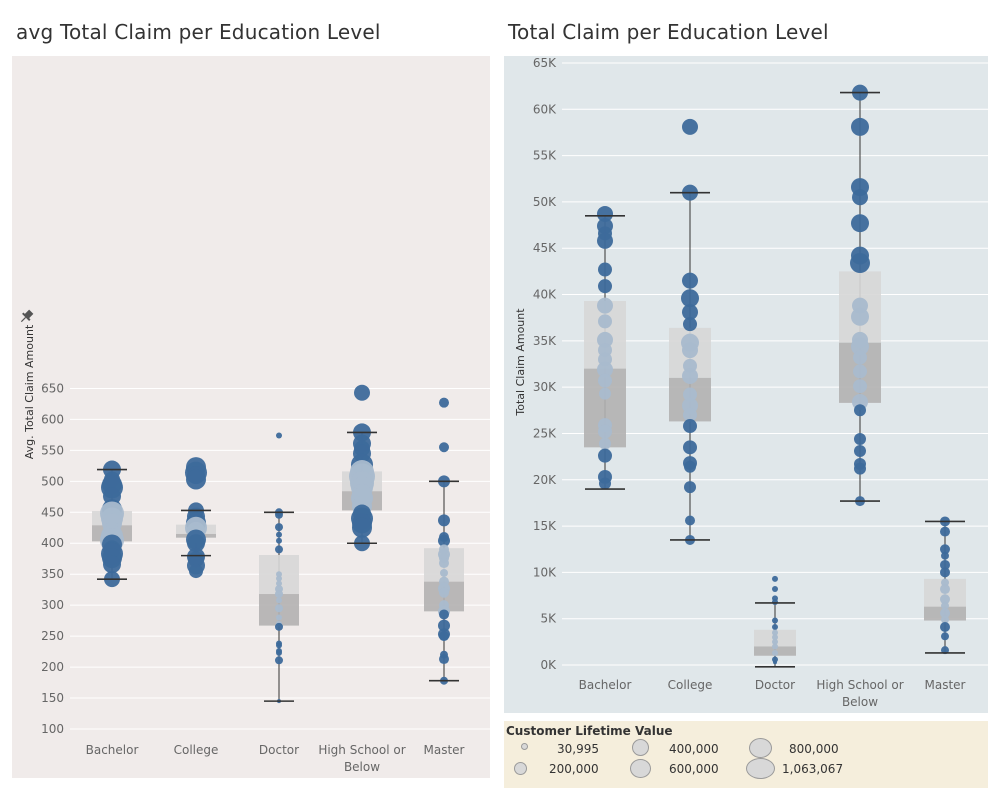  Describe the element at coordinates (775, 685) in the screenshot. I see `x-category-label: Doctor` at that location.